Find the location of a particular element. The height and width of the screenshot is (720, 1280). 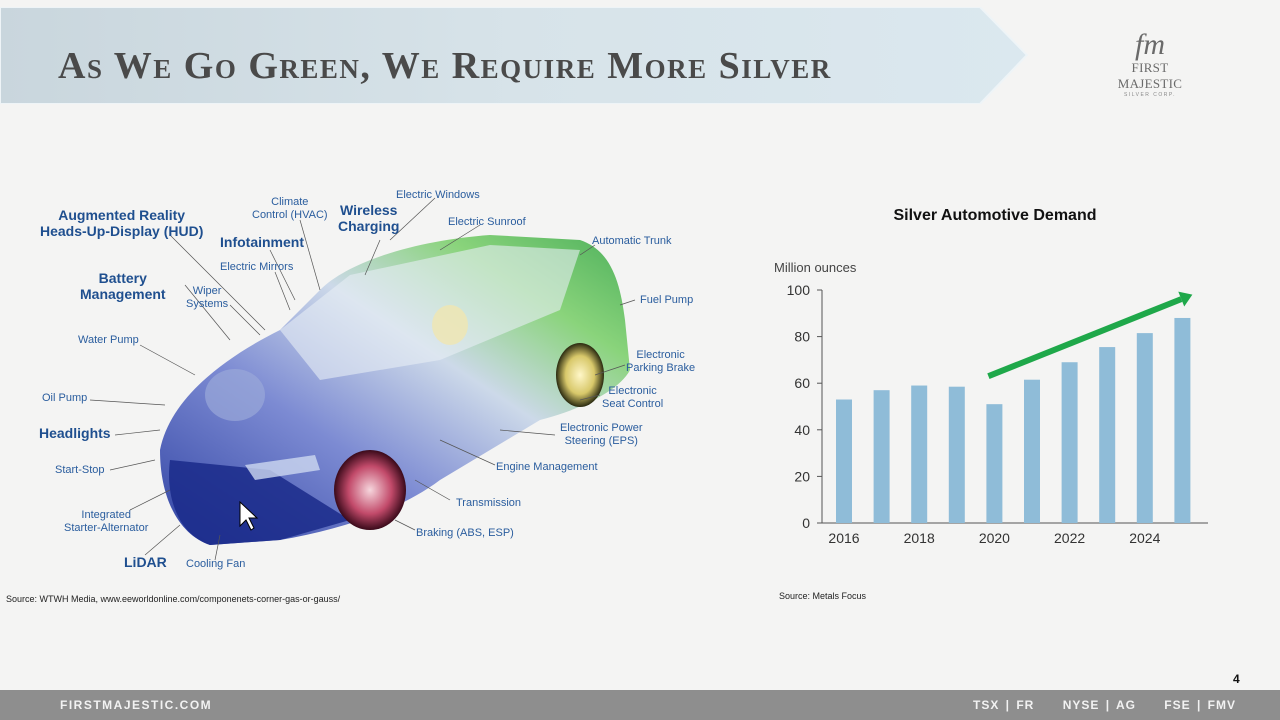

label-sunroof: Electric Sunroof is located at coordinates (487, 222).